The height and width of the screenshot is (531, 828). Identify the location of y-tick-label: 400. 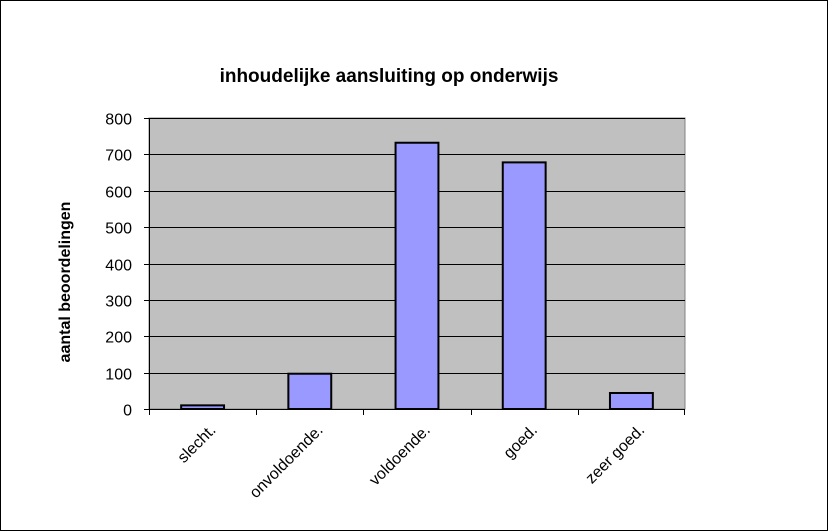
(118, 266).